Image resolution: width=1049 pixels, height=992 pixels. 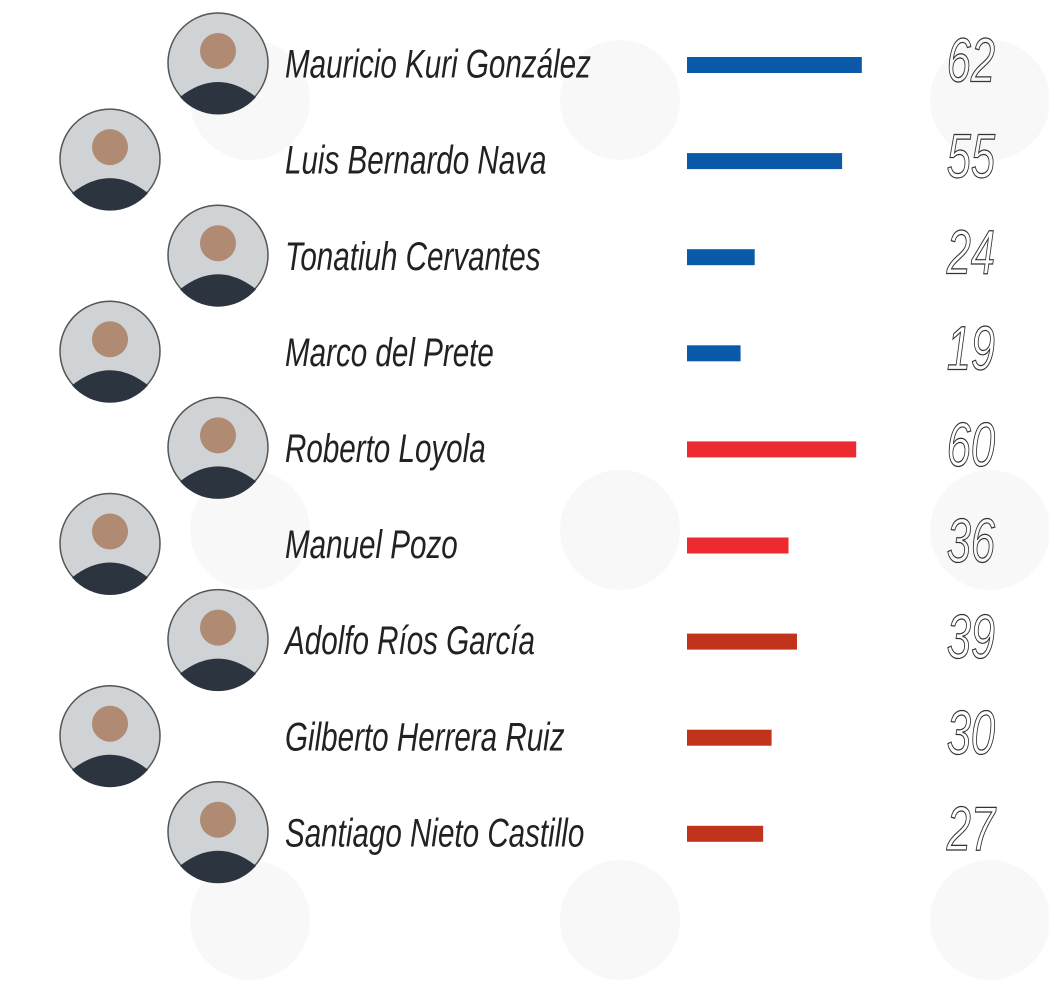 I want to click on candidate-name: Tonatiuh Cervantes, so click(x=412, y=257).